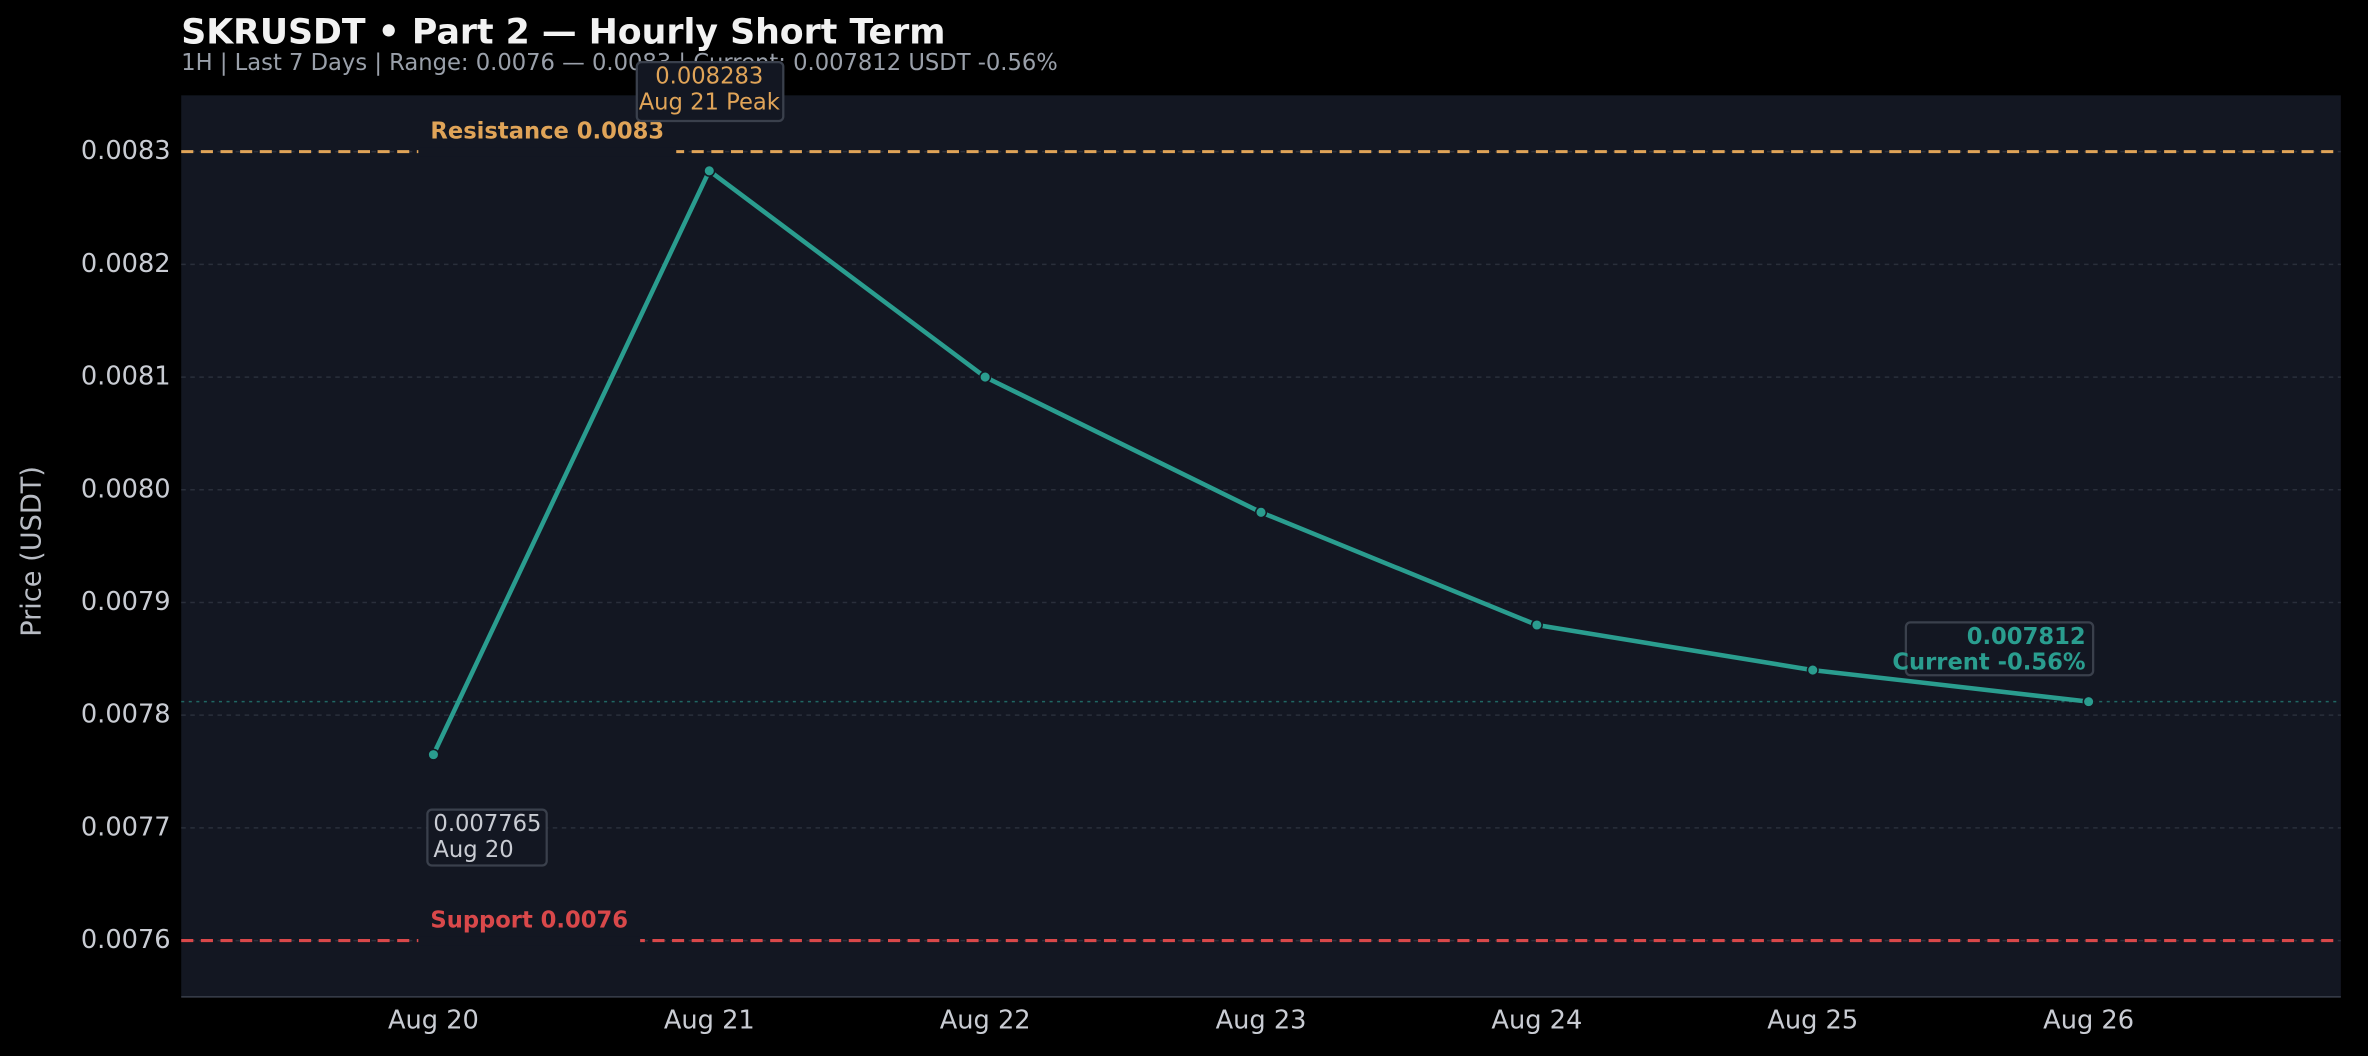 This screenshot has width=2368, height=1056. I want to click on annotation-text: Current -0.56%, so click(1988, 663).